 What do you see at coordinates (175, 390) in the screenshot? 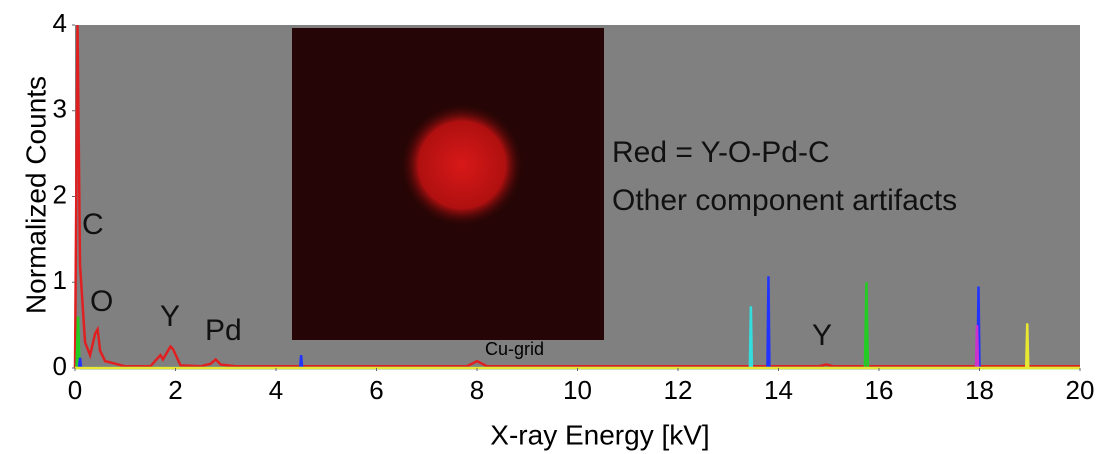
I see `x-tick-label: 2` at bounding box center [175, 390].